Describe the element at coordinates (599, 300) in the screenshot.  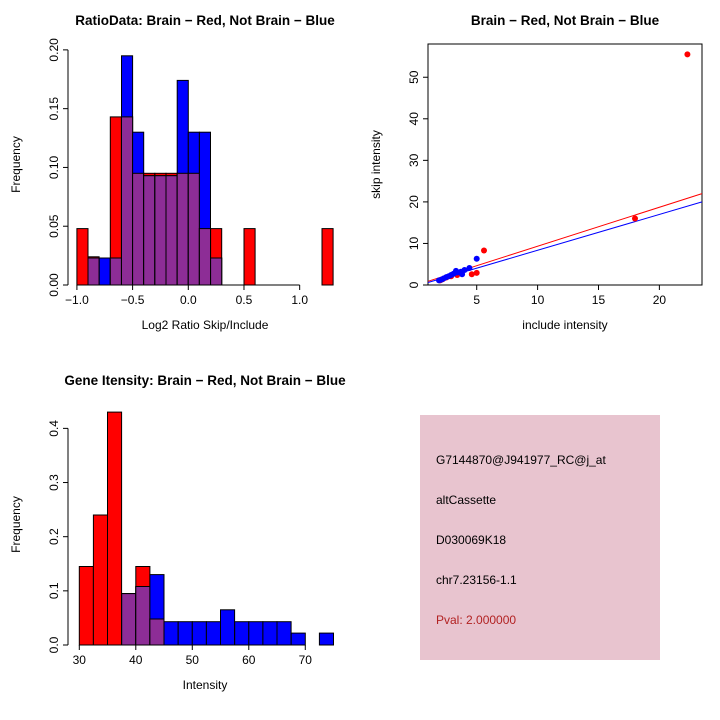
I see `x-tick-label: 15` at that location.